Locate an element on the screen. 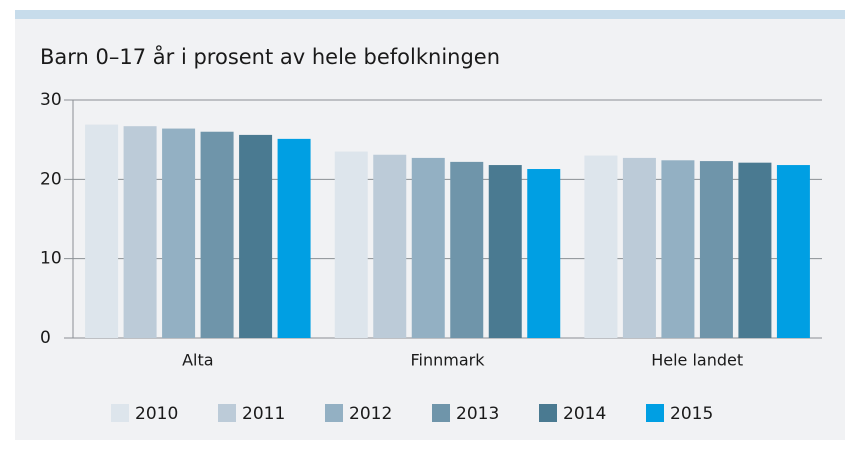  legend-label: 2014 is located at coordinates (584, 414).